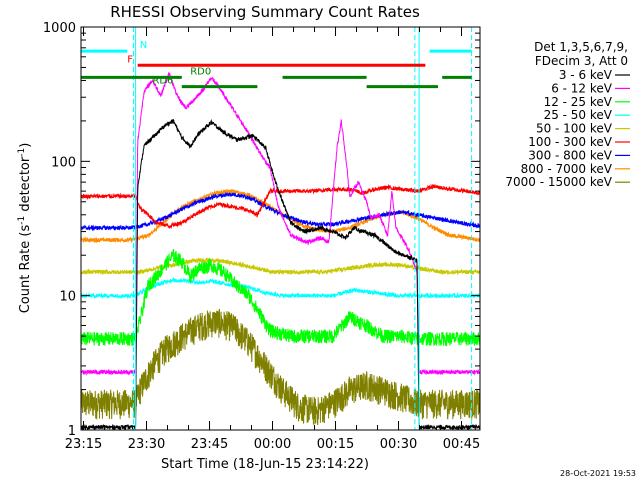  What do you see at coordinates (200, 71) in the screenshot?
I see `flag-label-RD0: RD0` at bounding box center [200, 71].